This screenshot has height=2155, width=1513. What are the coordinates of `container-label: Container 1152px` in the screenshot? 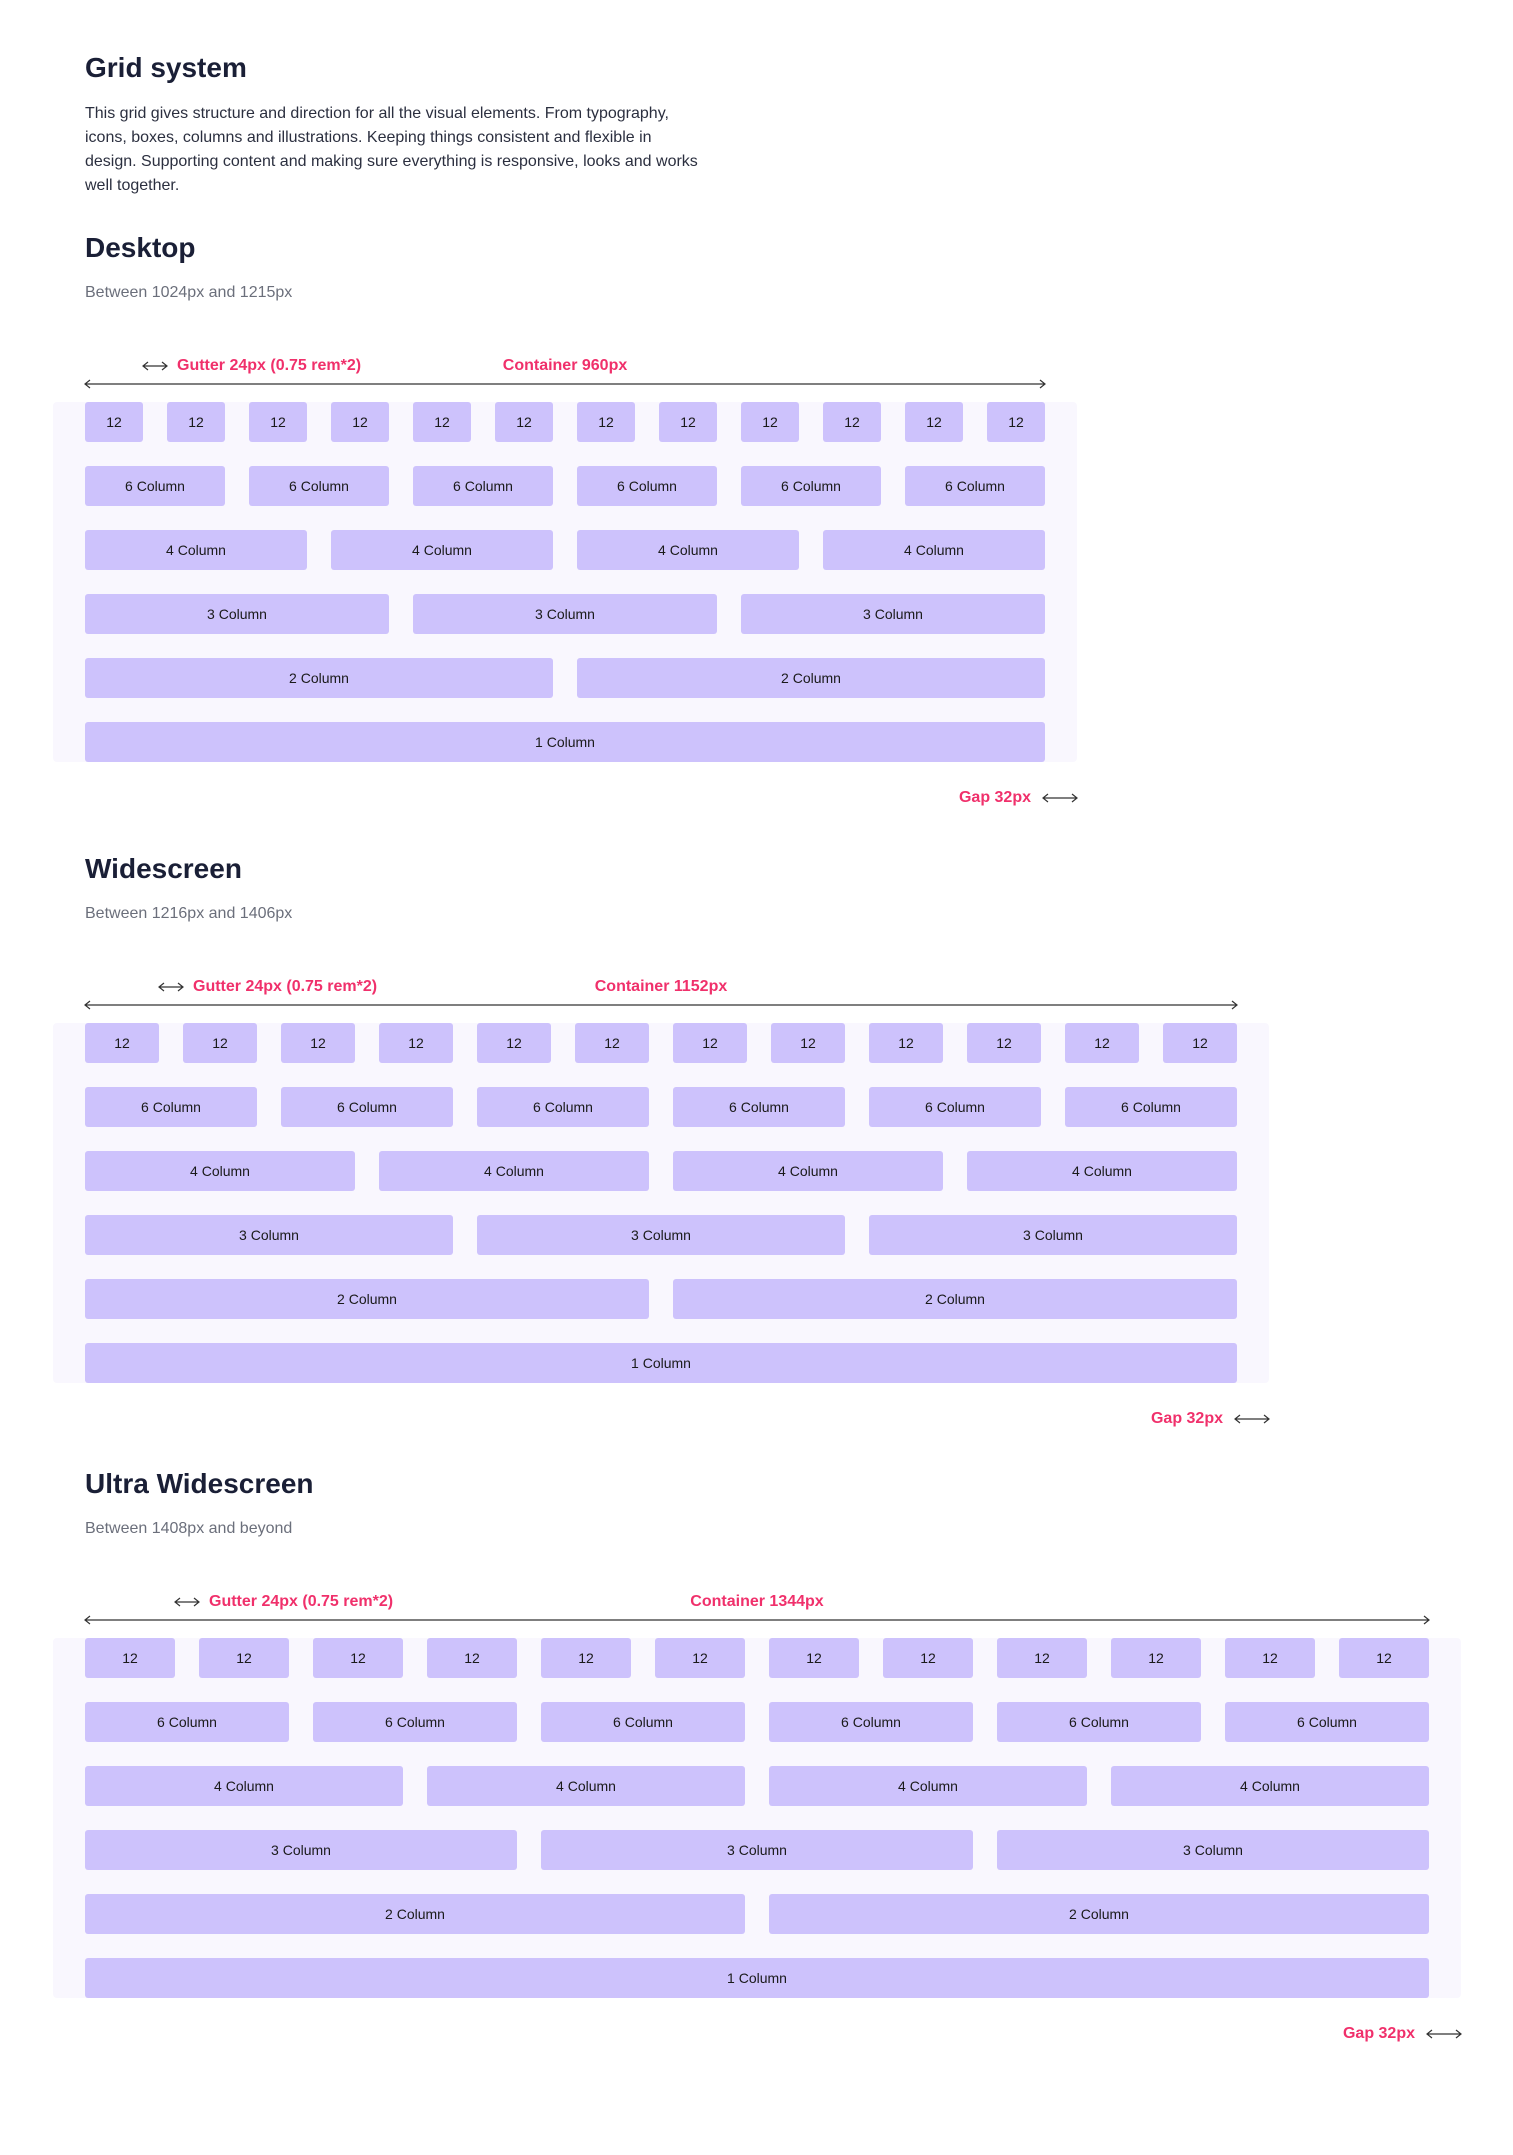 It's located at (661, 986).